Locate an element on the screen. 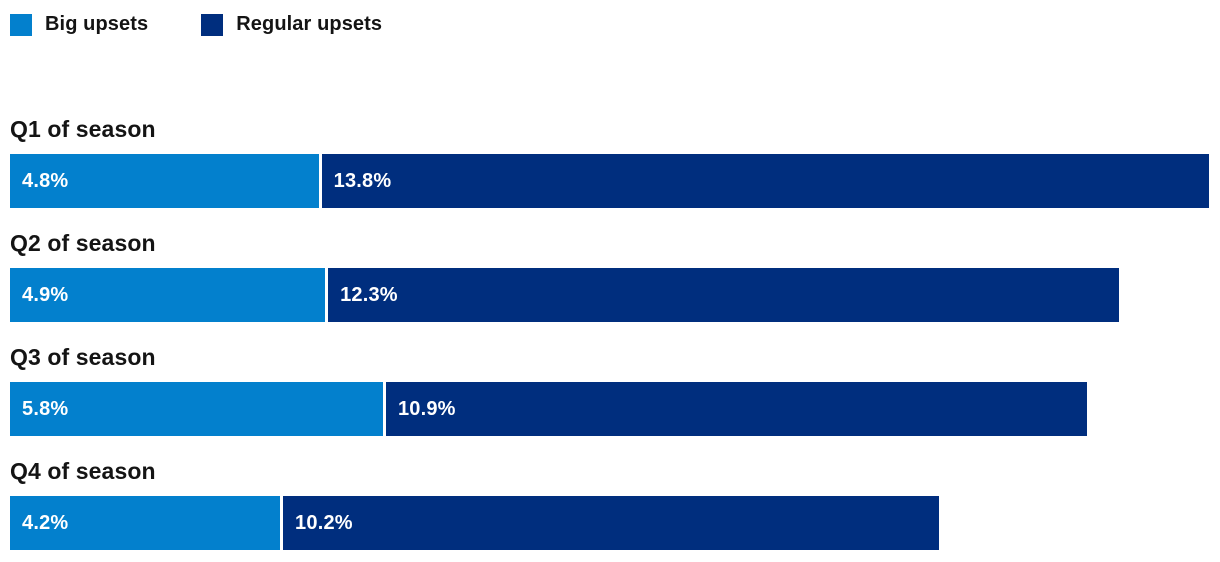  bar-segment-regular: 10.2% is located at coordinates (611, 523).